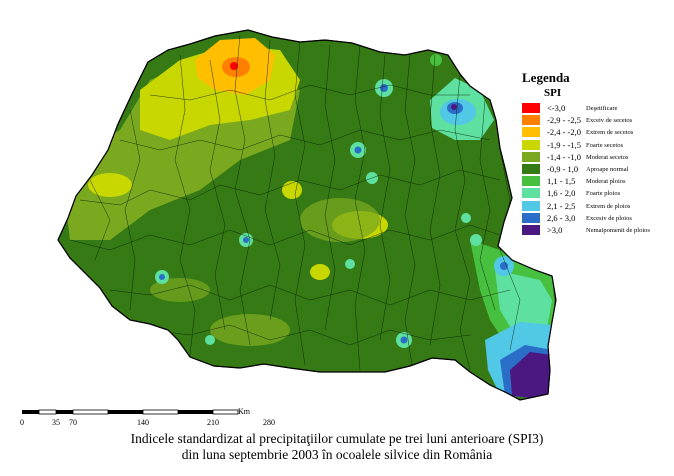 The height and width of the screenshot is (476, 674). I want to click on legend-label: Excesiv de ploios, so click(609, 218).